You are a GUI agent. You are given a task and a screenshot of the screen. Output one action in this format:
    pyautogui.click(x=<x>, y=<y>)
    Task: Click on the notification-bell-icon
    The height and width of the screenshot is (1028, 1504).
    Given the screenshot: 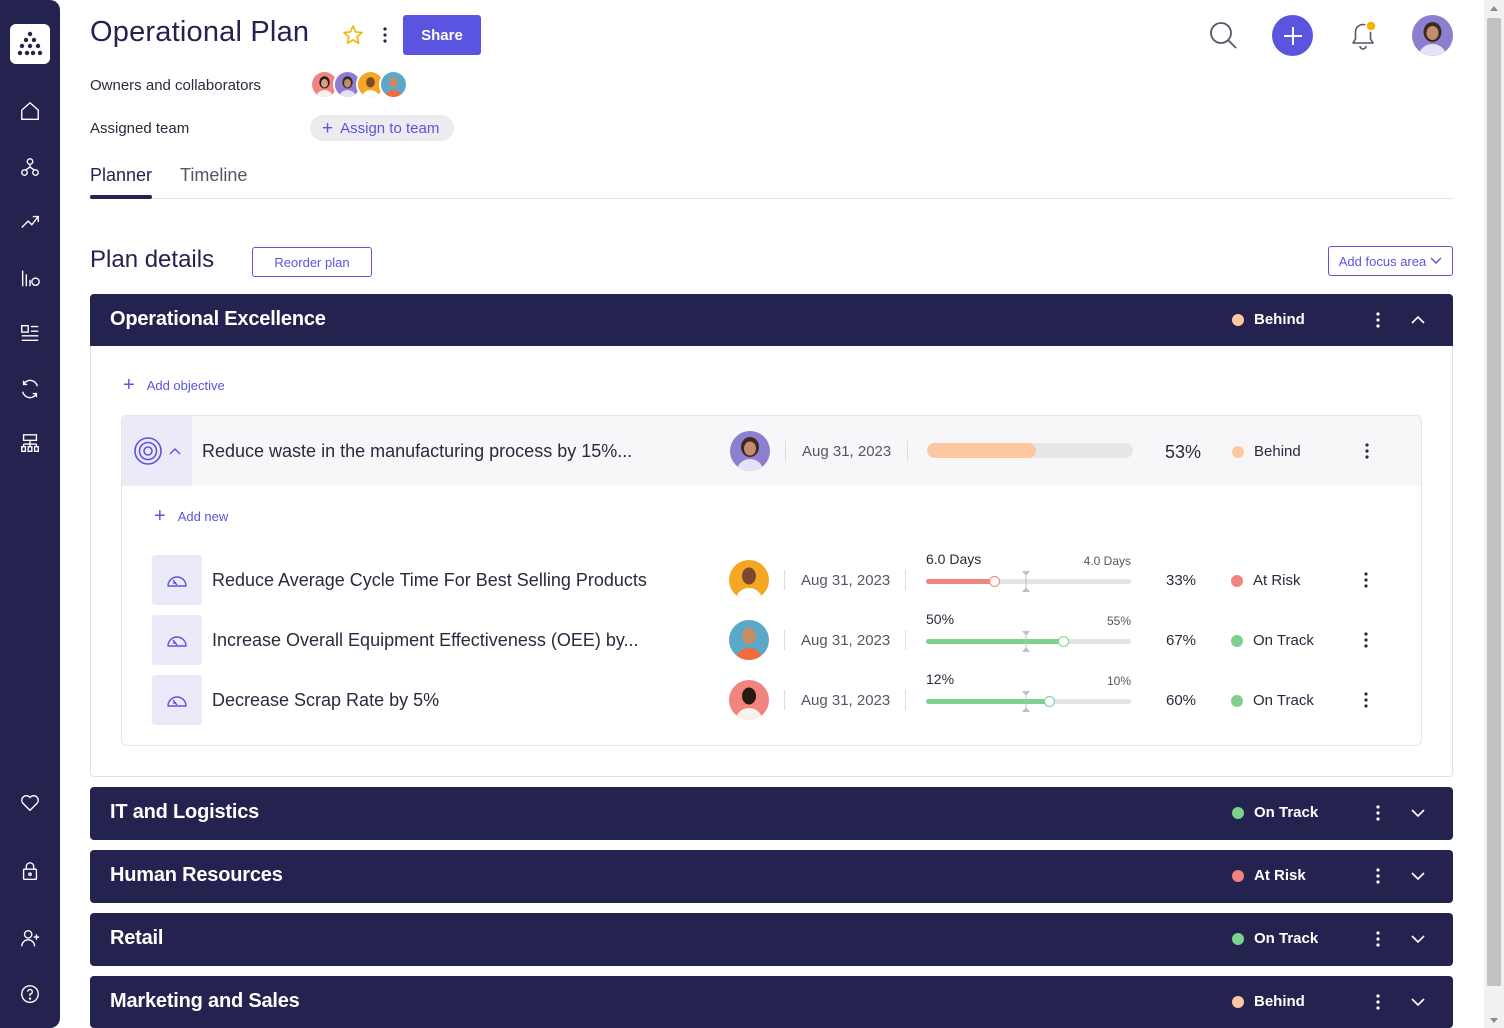 What is the action you would take?
    pyautogui.click(x=1363, y=35)
    